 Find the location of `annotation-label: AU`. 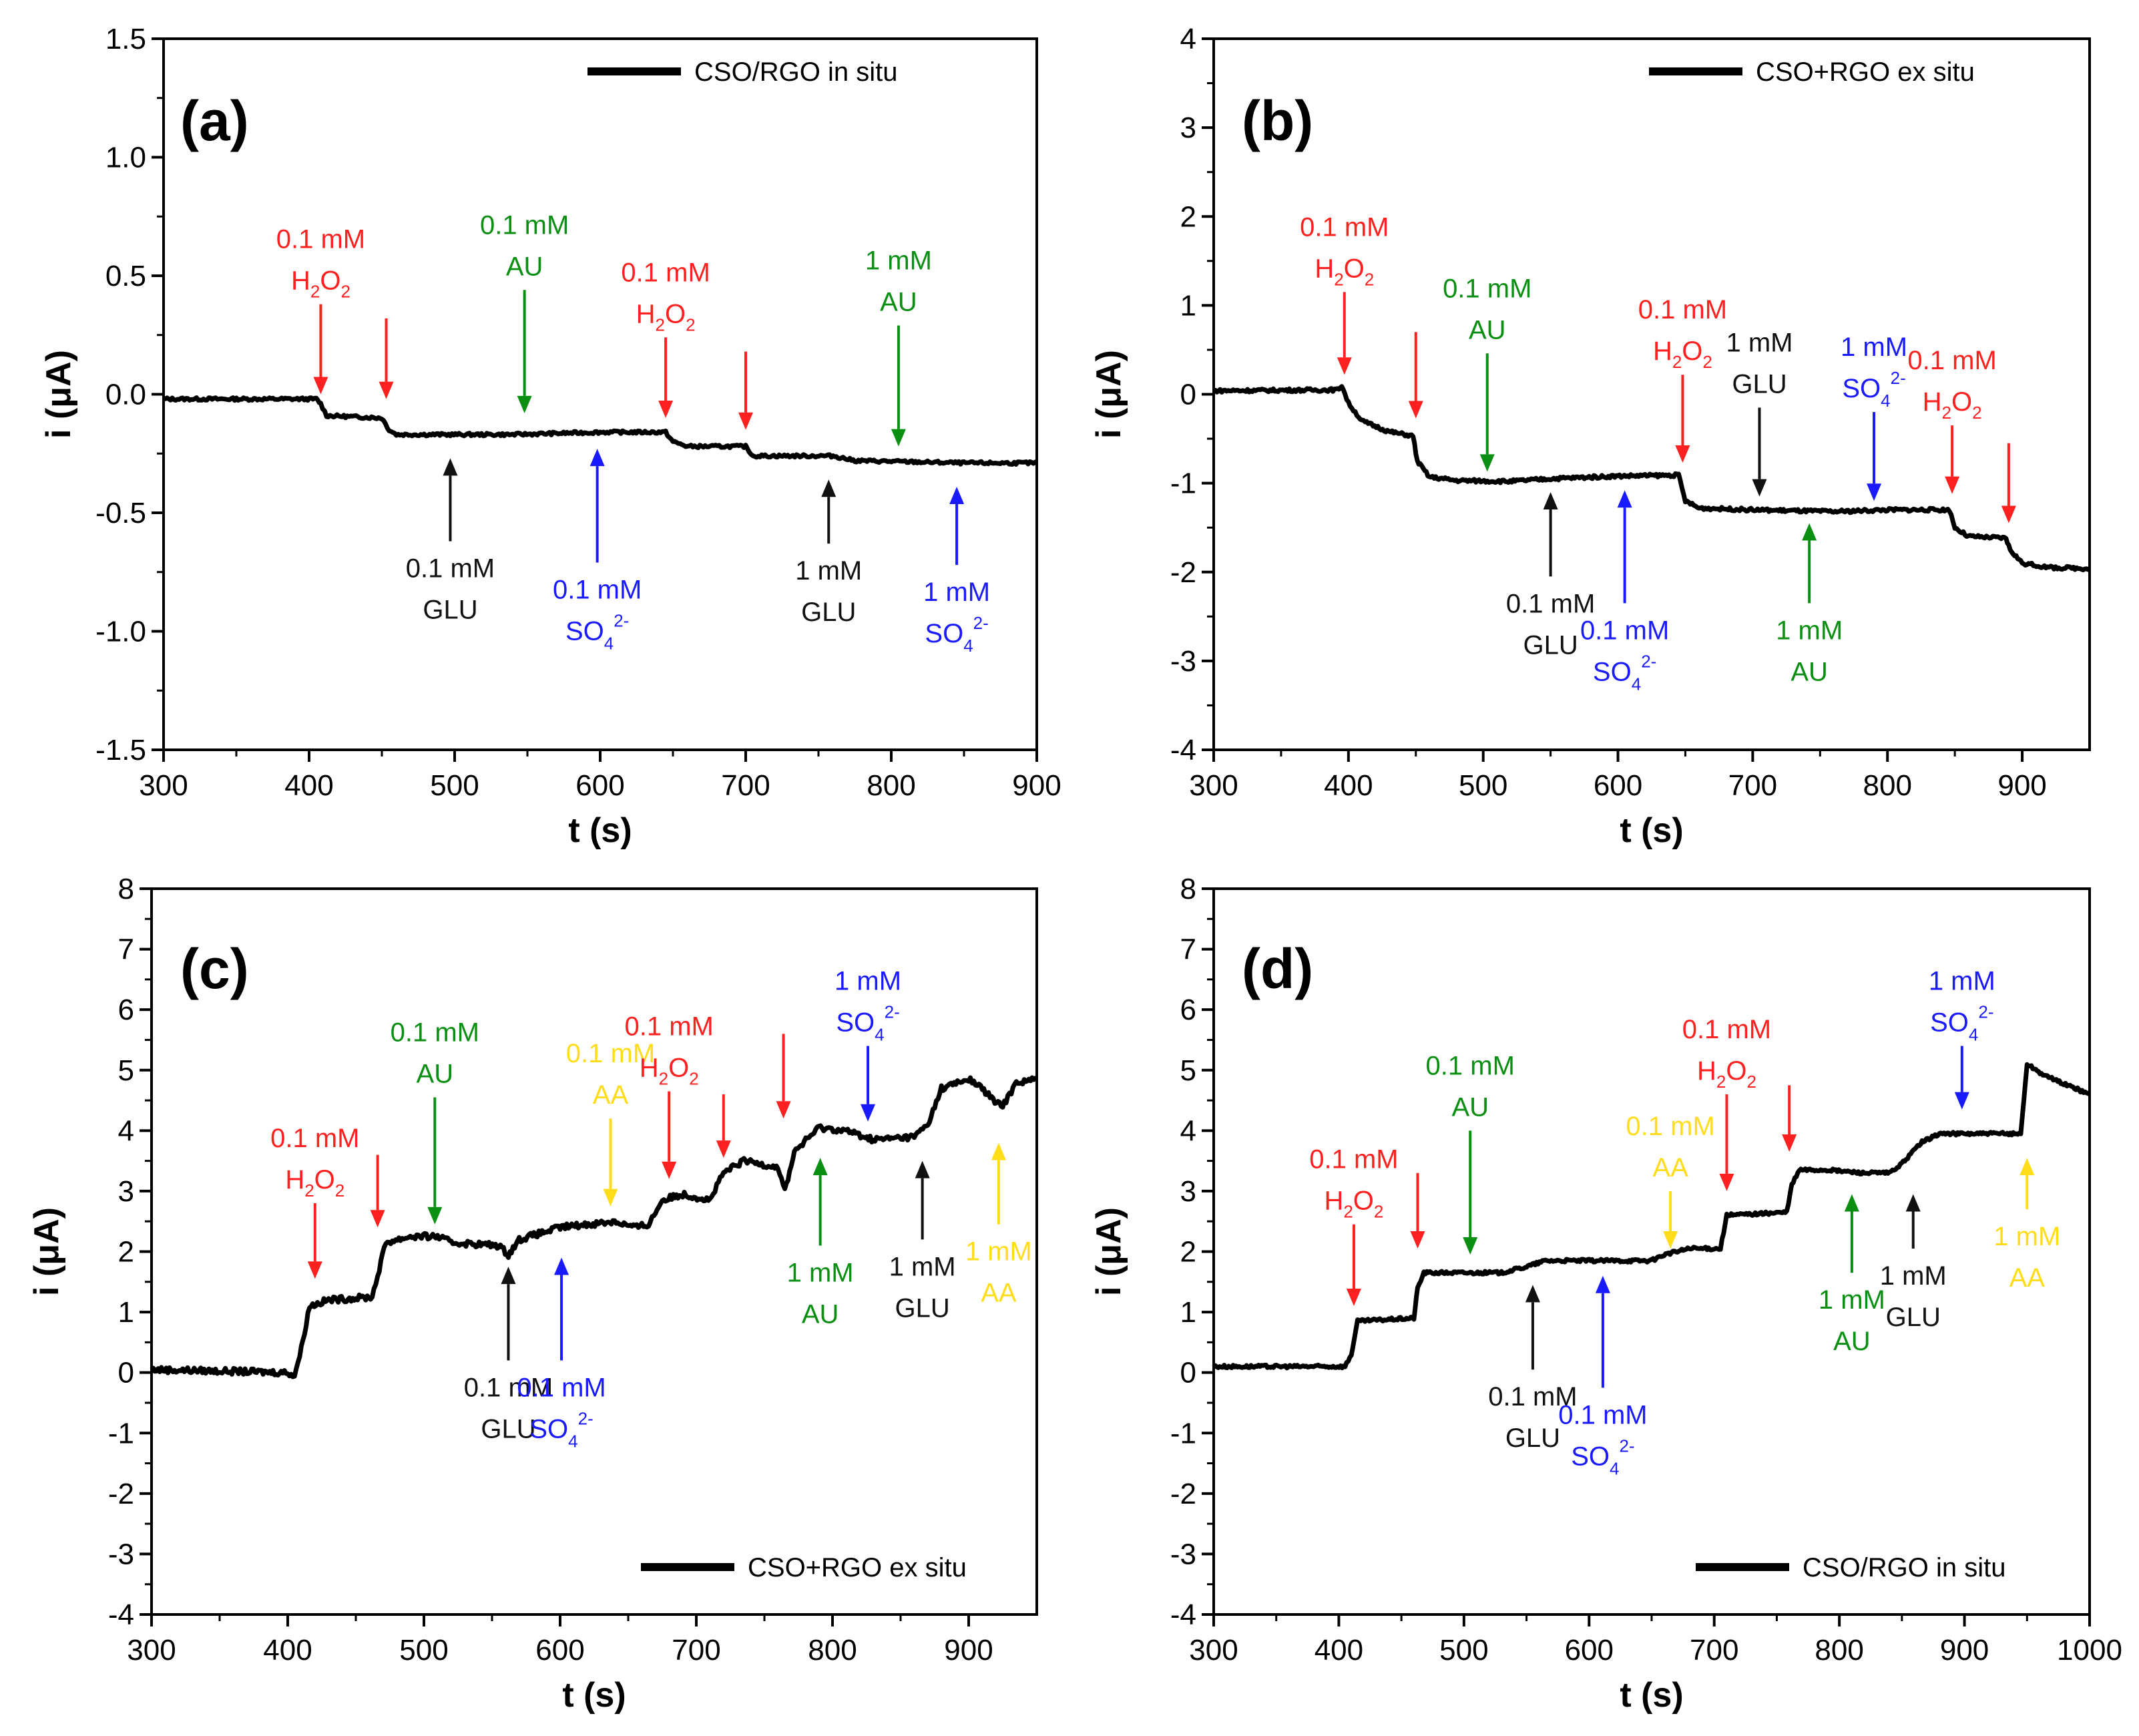

annotation-label: AU is located at coordinates (821, 1314).